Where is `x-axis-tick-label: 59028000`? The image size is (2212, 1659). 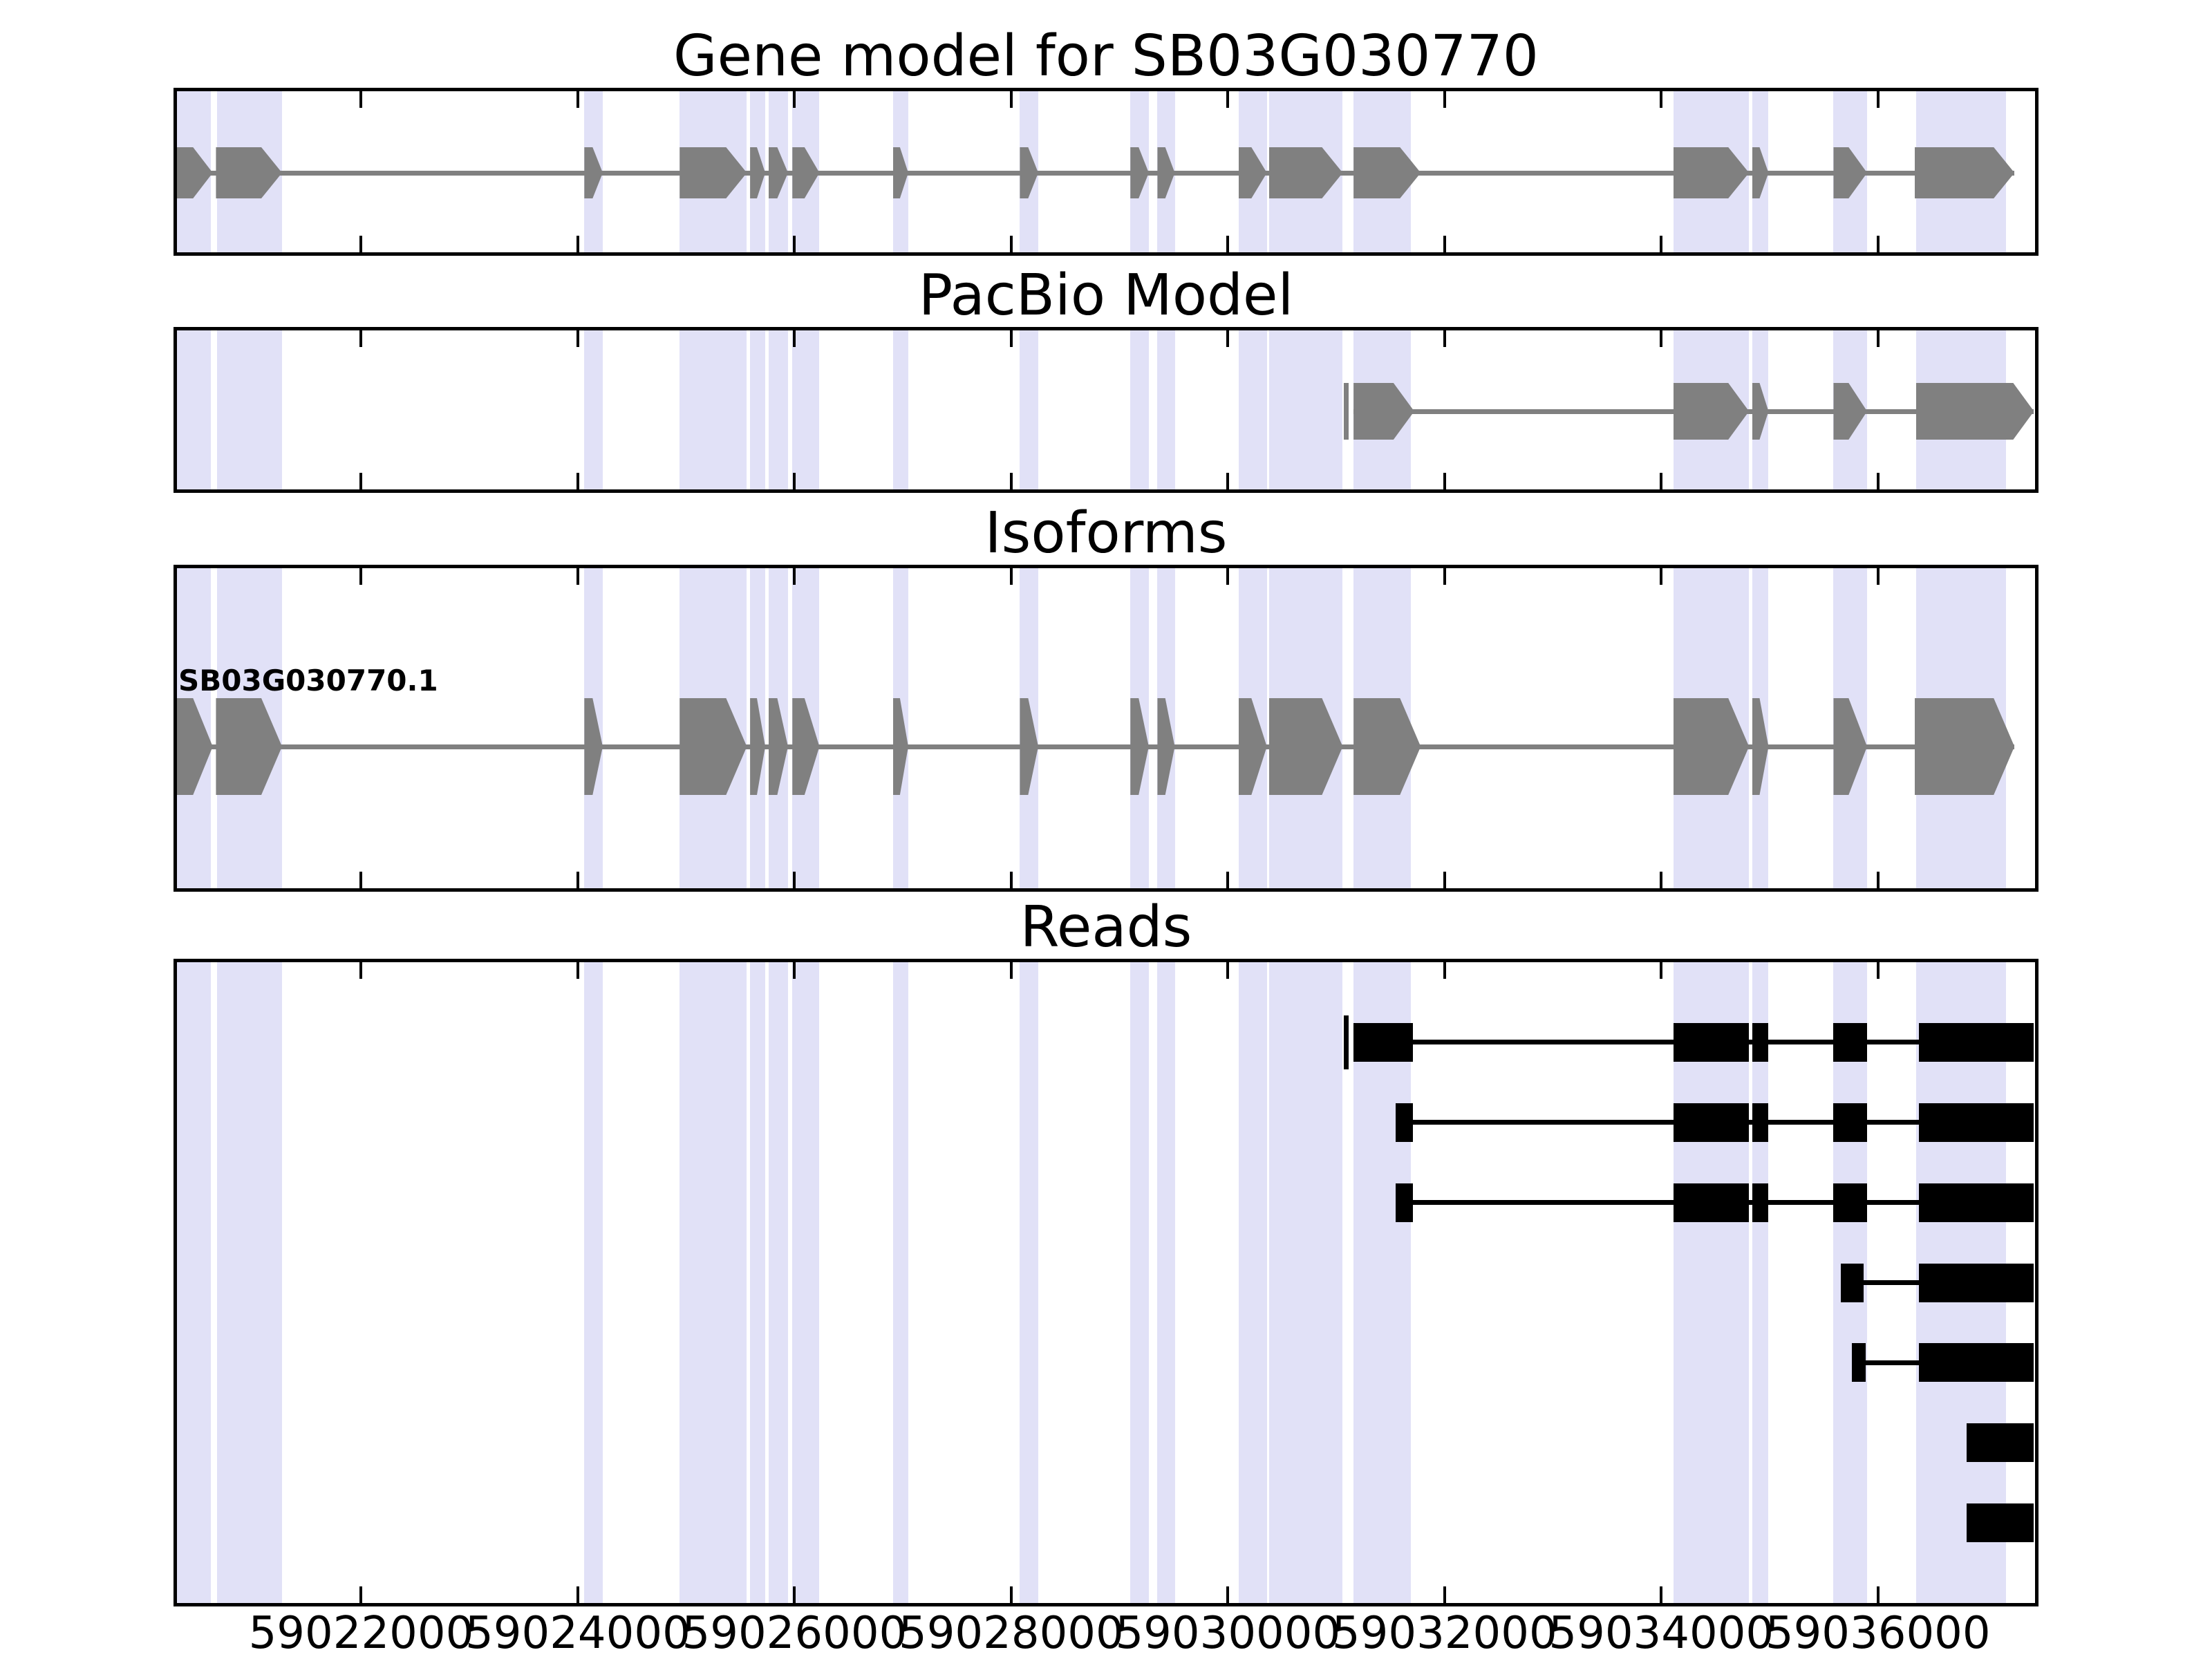 x-axis-tick-label: 59028000 is located at coordinates (1011, 1633).